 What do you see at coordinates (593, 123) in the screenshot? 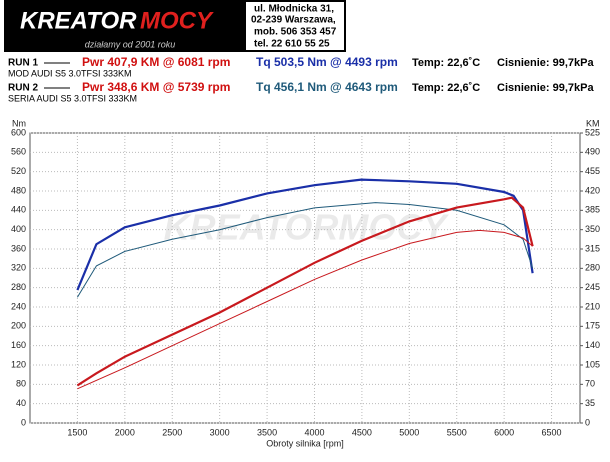
I see `y2-axis-label: KM` at bounding box center [593, 123].